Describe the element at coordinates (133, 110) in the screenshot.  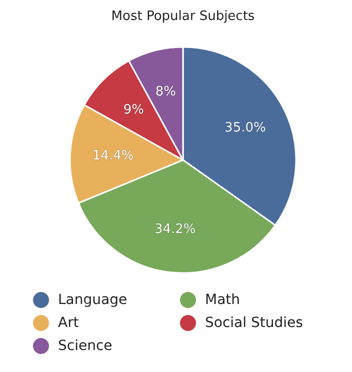
I see `data-label: 9%` at that location.